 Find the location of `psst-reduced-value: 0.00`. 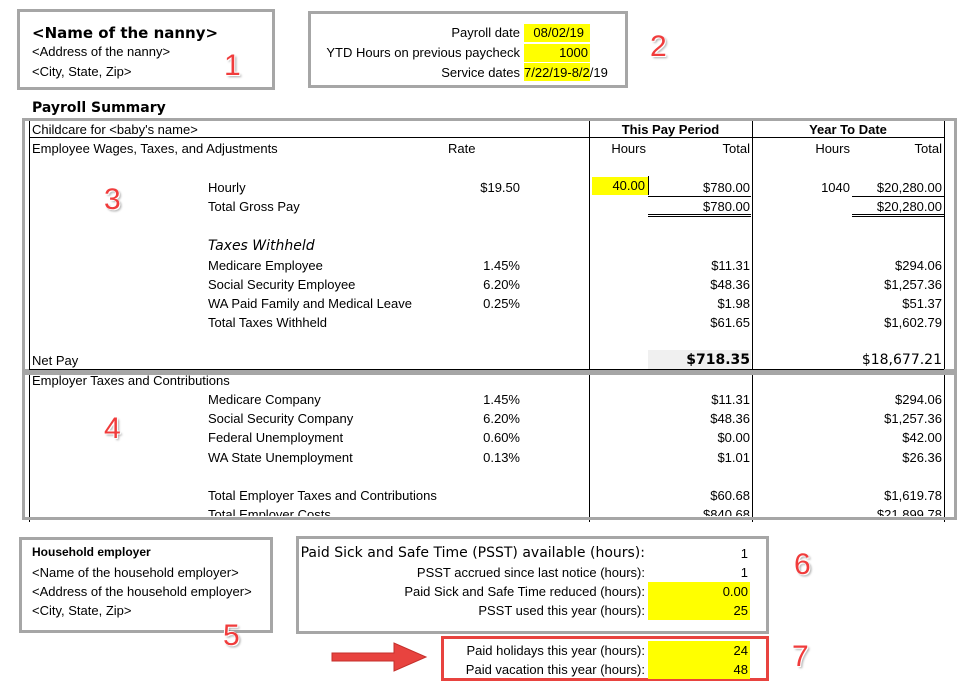

psst-reduced-value: 0.00 is located at coordinates (699, 591).